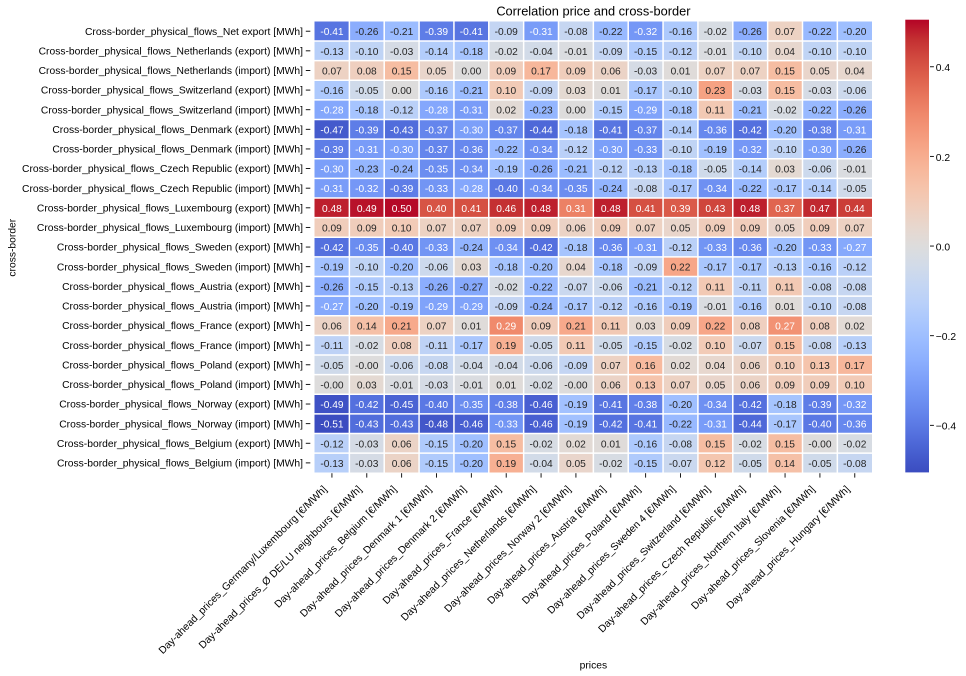  I want to click on svg-text: -0.32, so click(751, 150).